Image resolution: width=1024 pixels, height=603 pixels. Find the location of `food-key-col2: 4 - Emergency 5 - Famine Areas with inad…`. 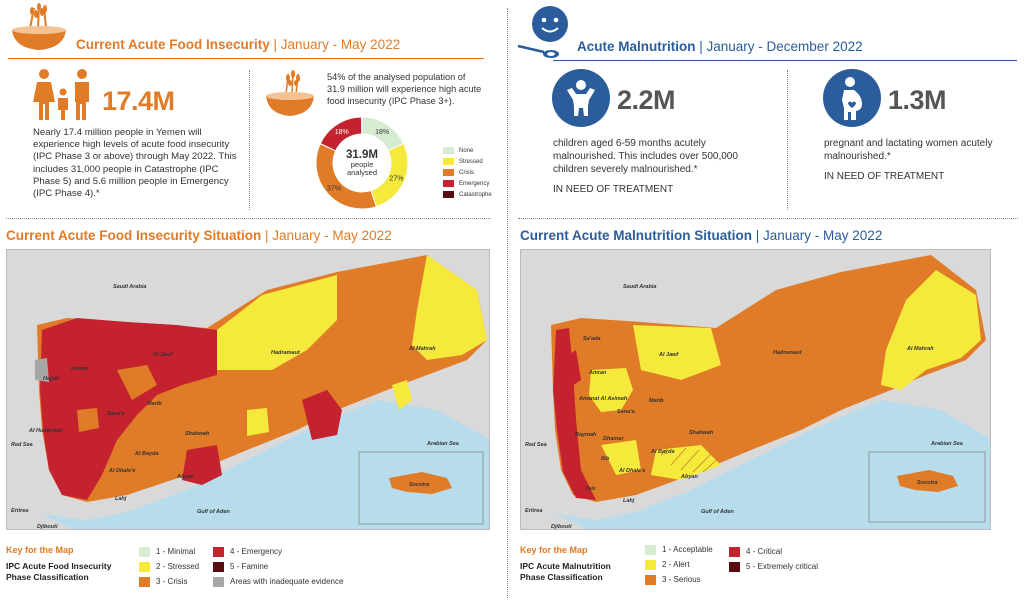

food-key-col2: 4 - Emergency 5 - Famine Areas with inad… is located at coordinates (278, 566).